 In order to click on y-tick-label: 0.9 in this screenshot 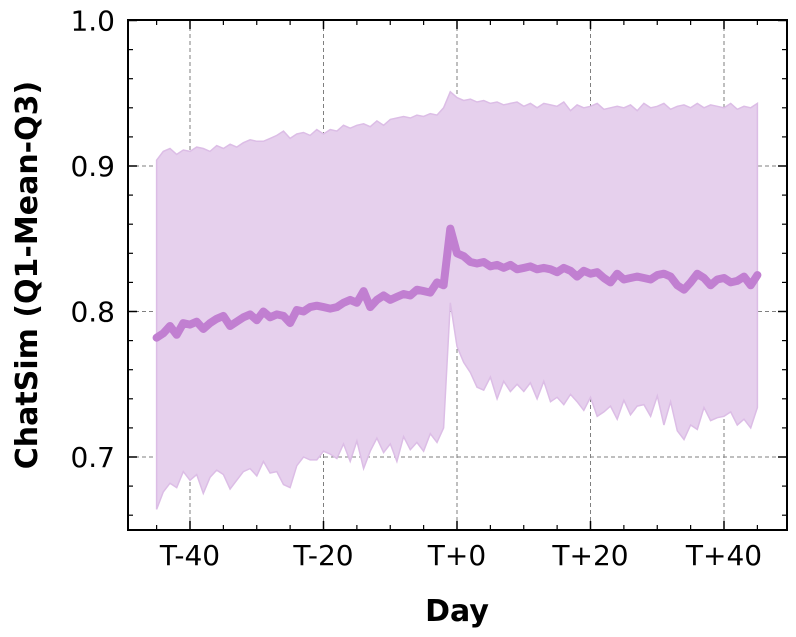, I will do `click(92, 166)`.